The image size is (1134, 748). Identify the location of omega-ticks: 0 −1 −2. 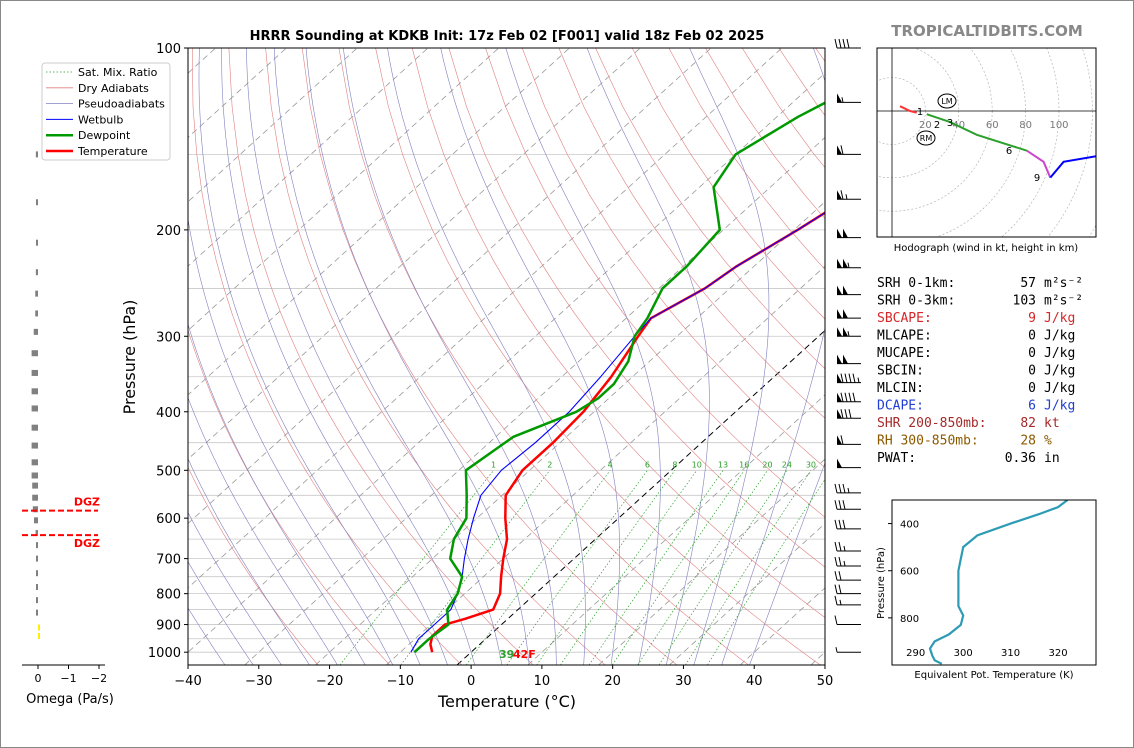
(71, 675).